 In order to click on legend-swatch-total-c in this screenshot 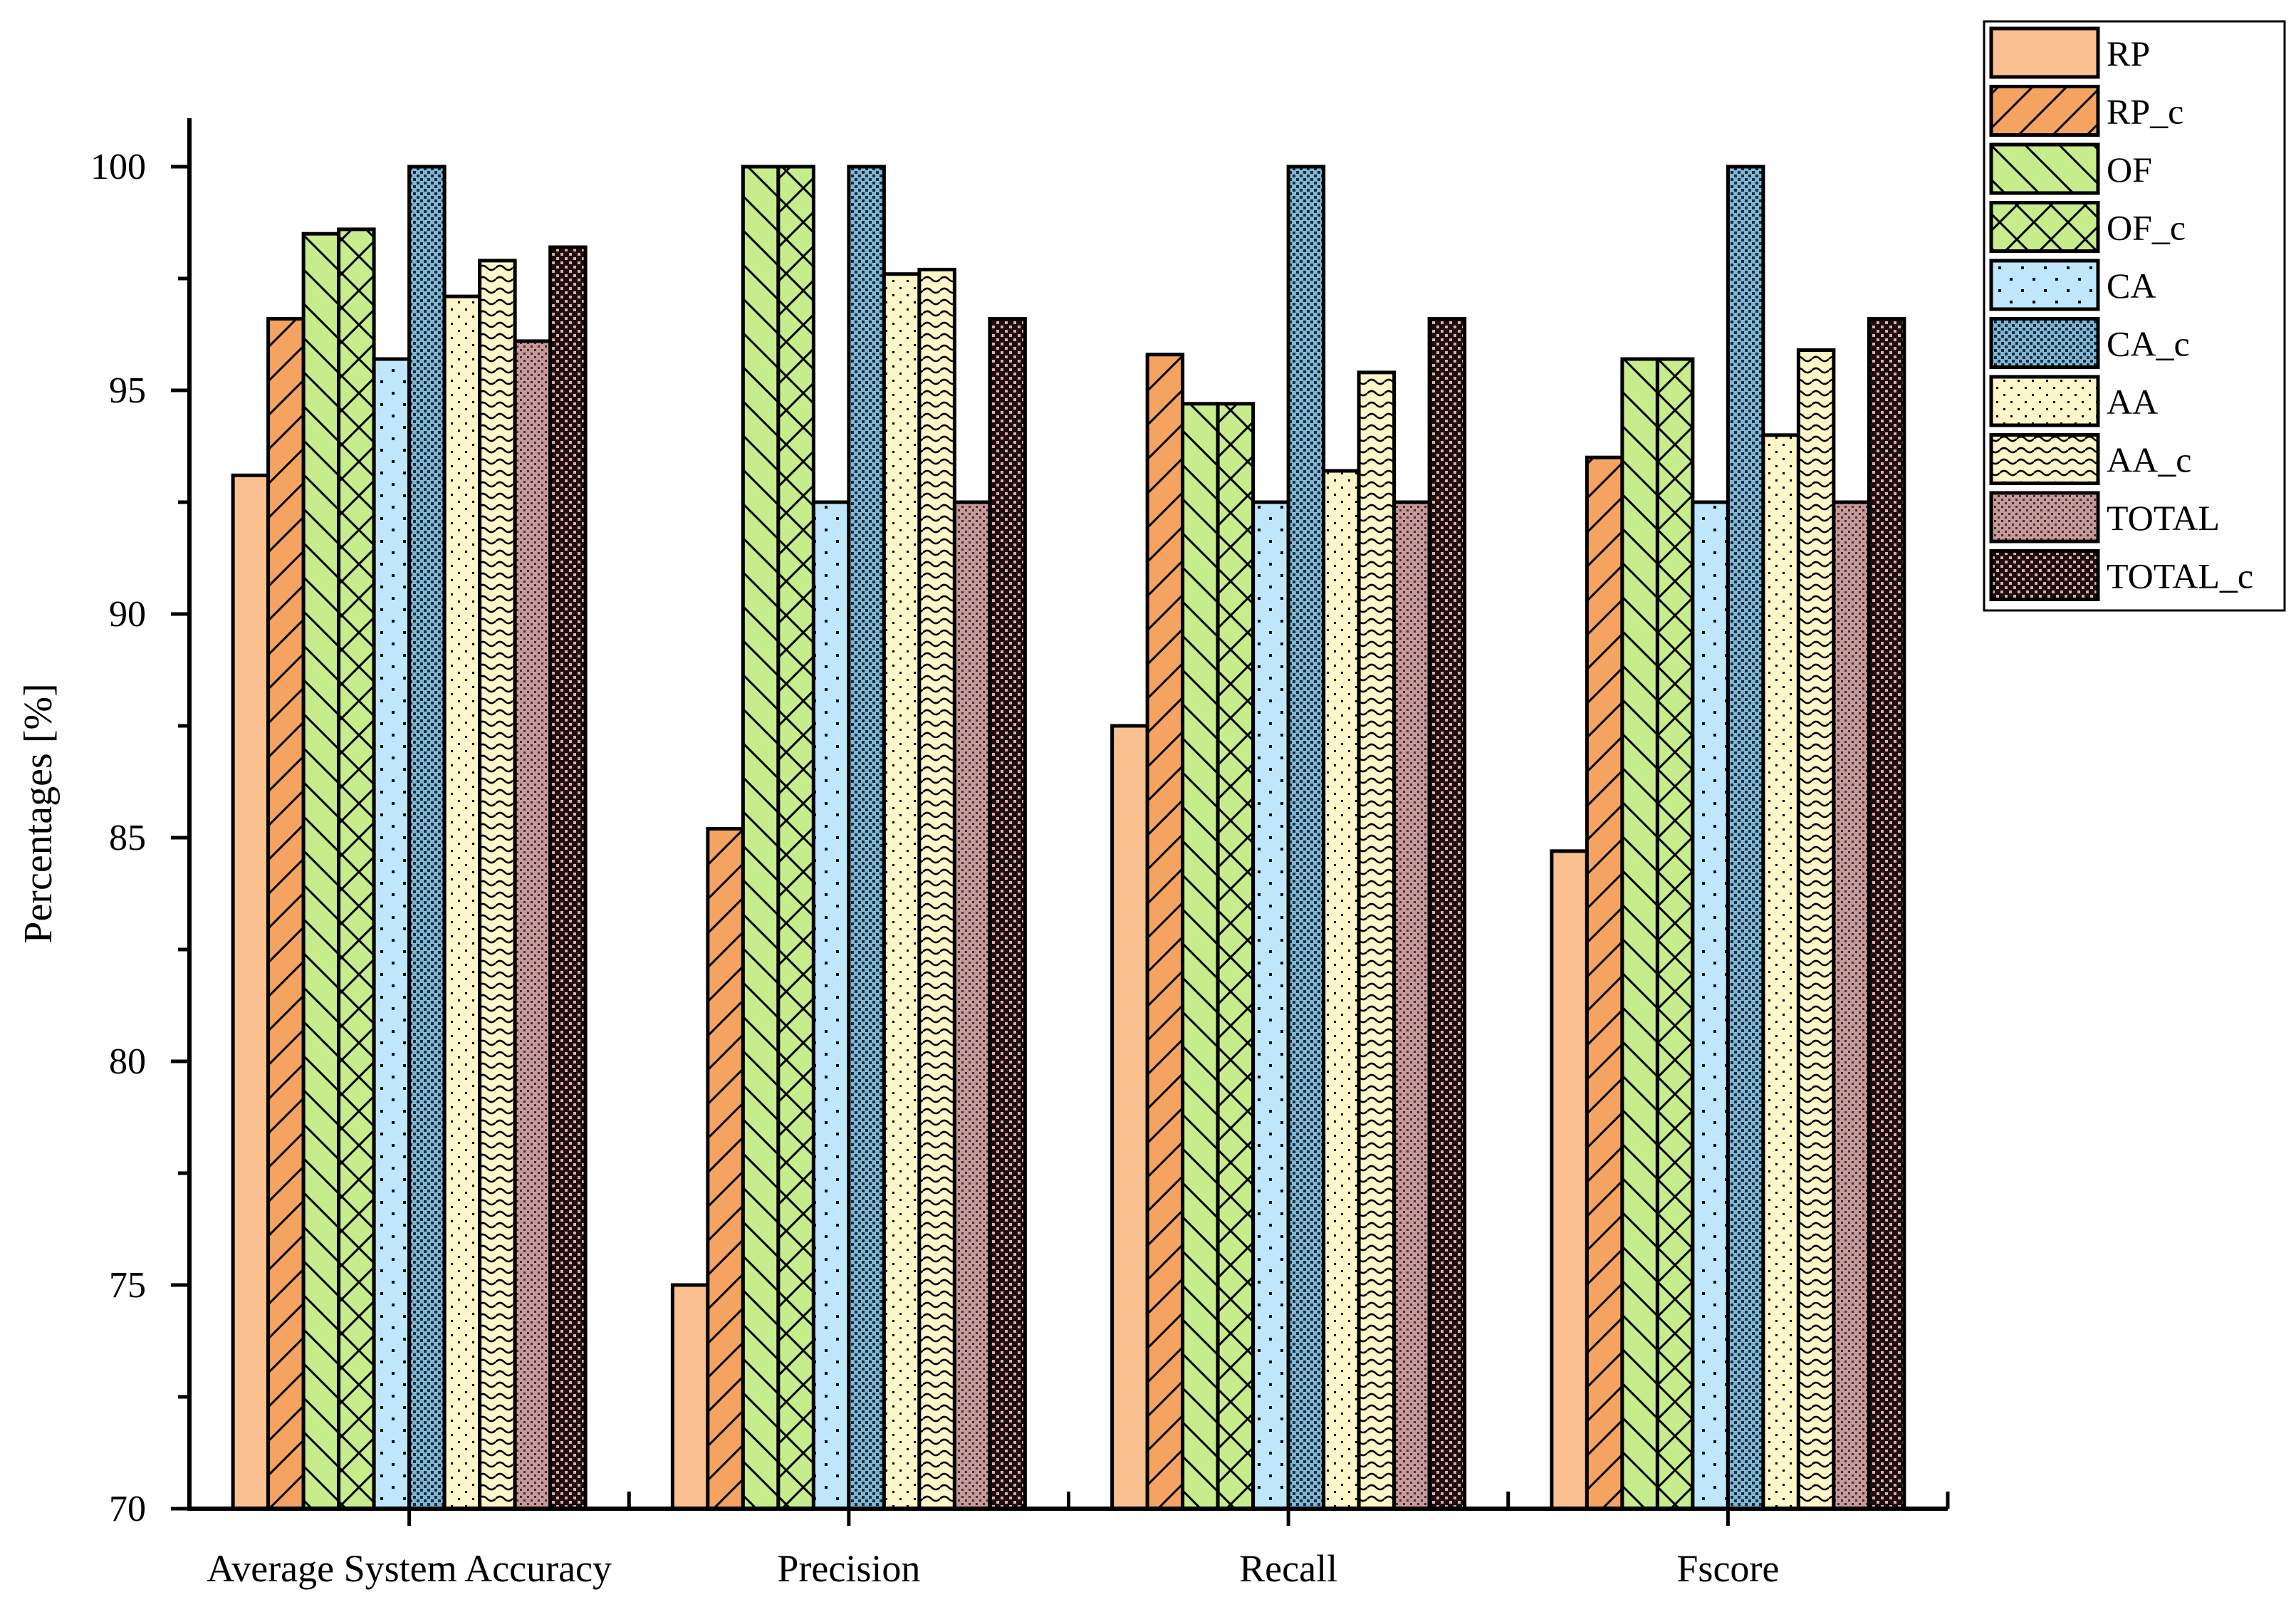, I will do `click(2044, 575)`.